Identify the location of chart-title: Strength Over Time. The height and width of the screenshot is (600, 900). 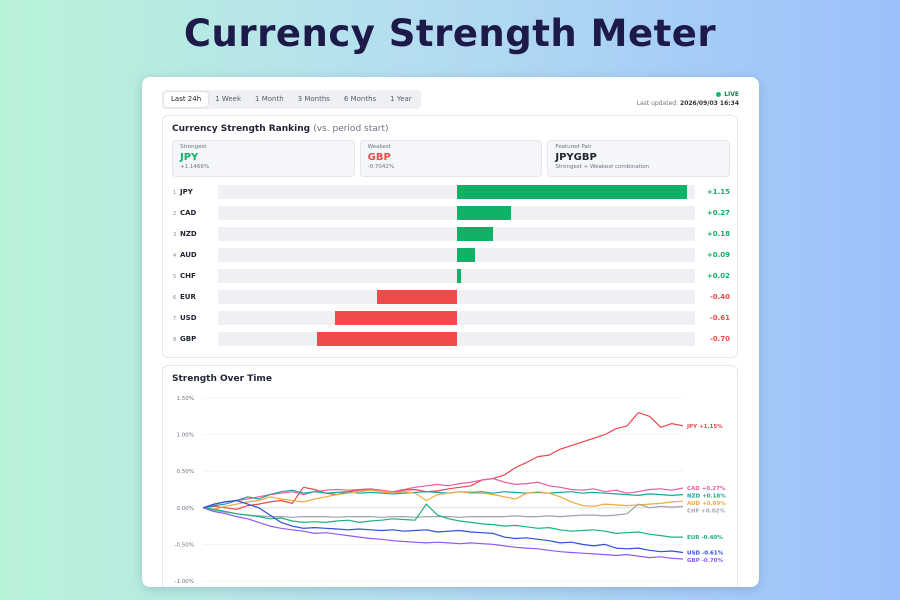
(222, 379).